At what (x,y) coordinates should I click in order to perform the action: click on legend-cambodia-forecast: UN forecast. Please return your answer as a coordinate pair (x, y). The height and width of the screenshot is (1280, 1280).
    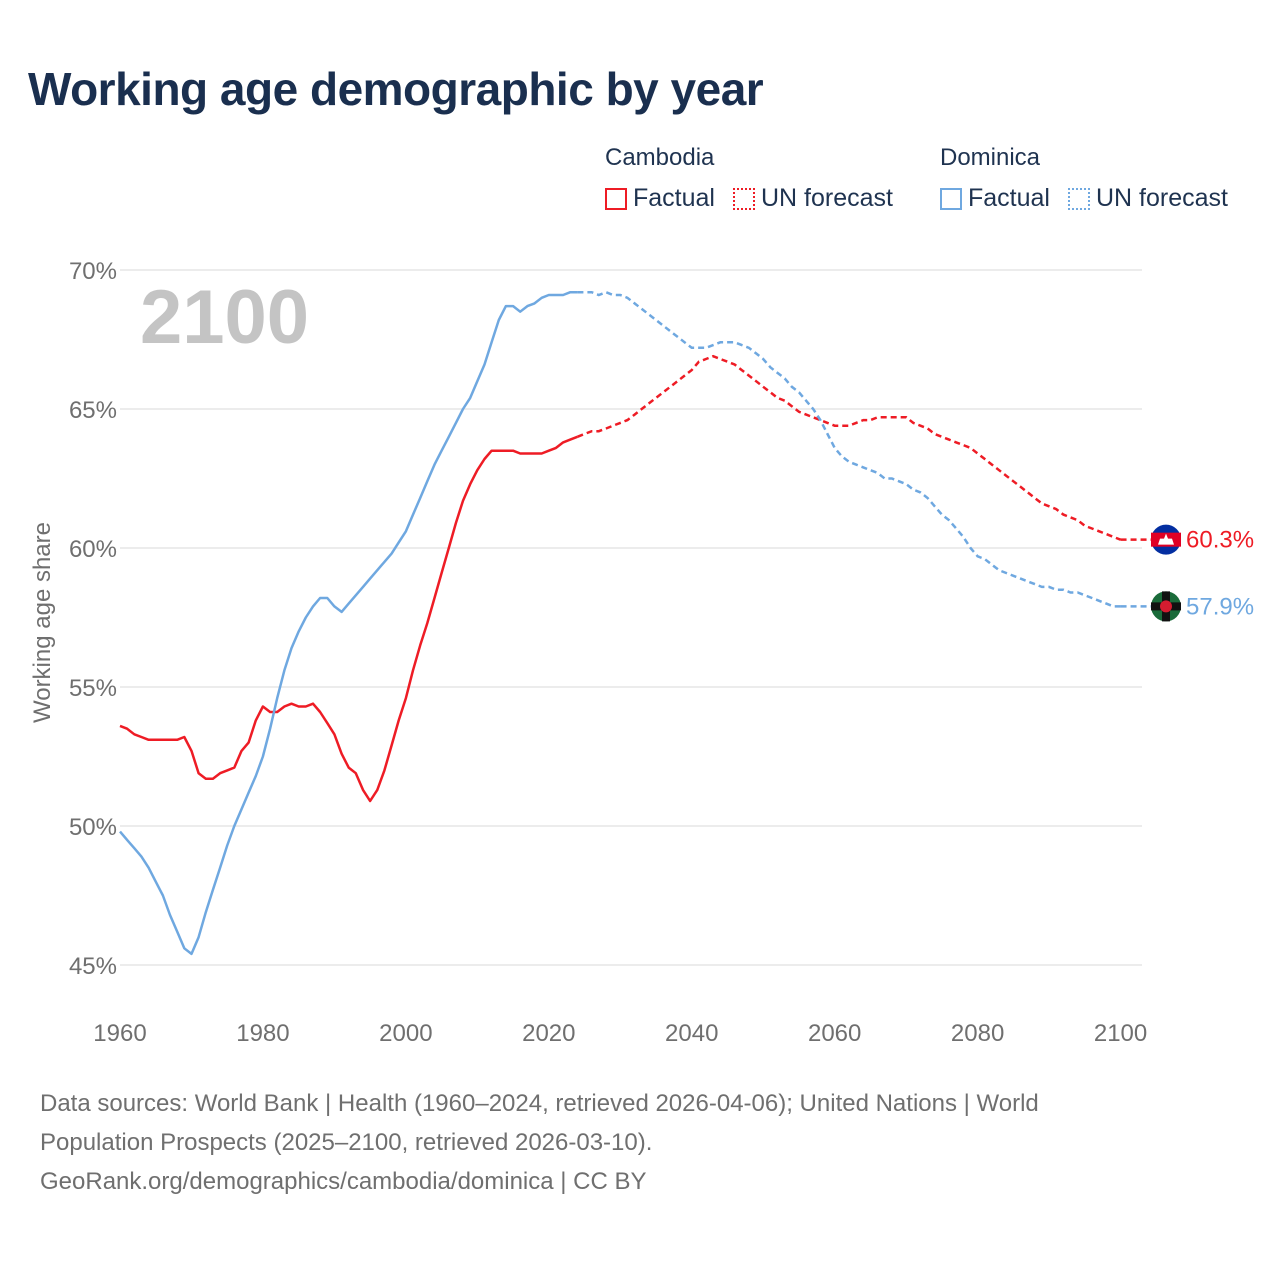
    Looking at the image, I should click on (812, 198).